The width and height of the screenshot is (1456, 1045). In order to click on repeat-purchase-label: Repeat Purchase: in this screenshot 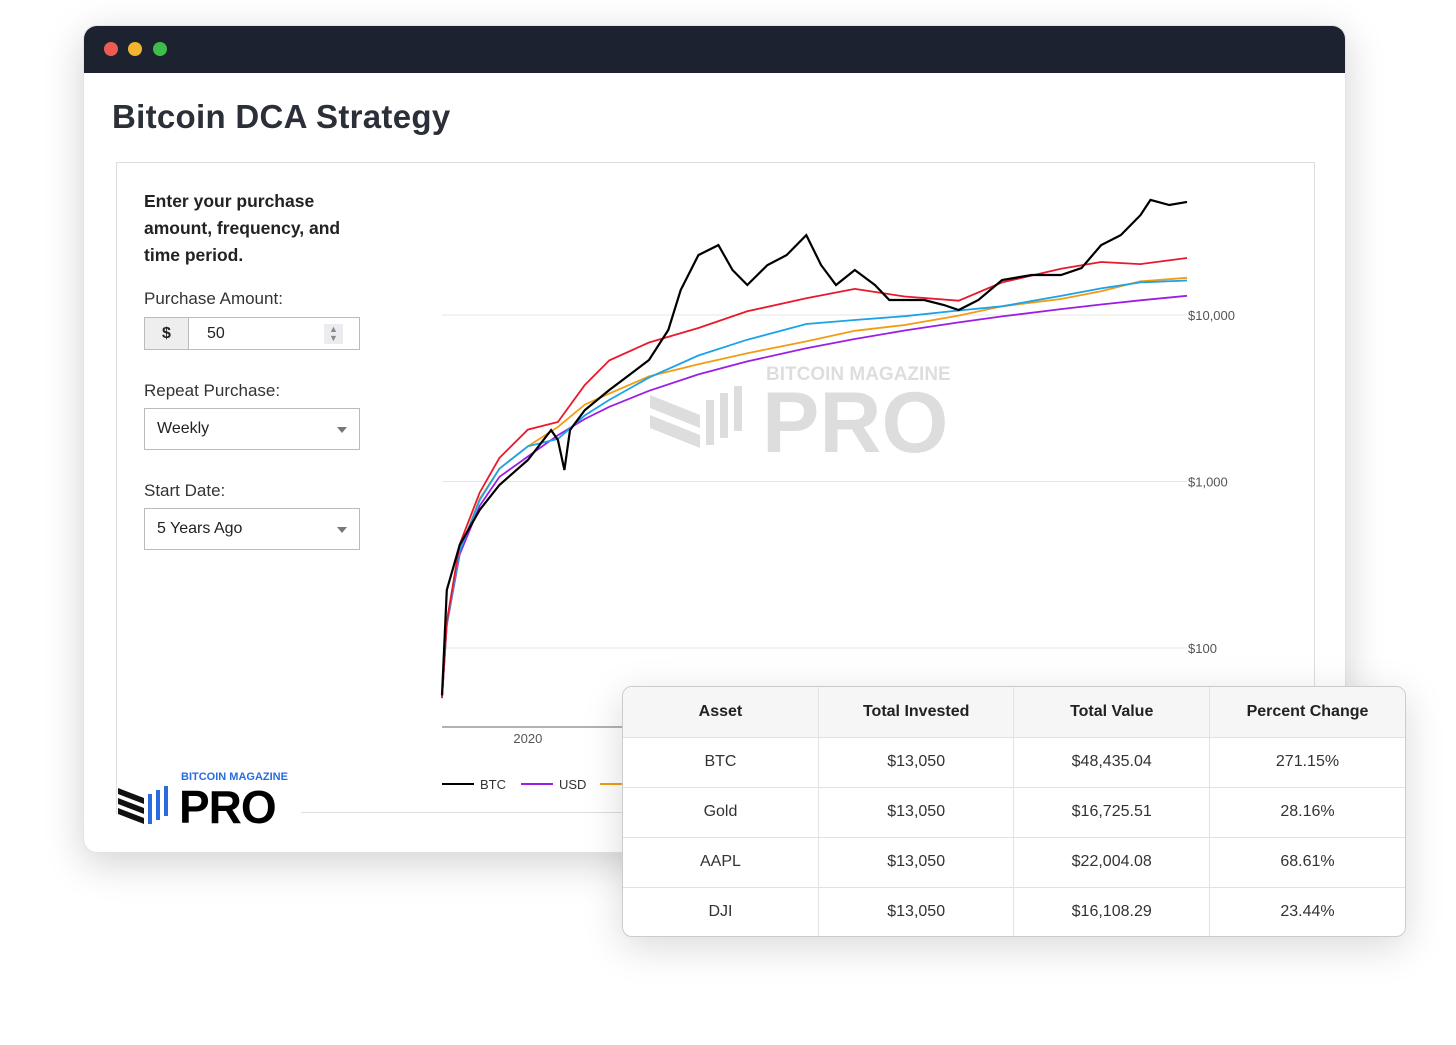, I will do `click(212, 390)`.